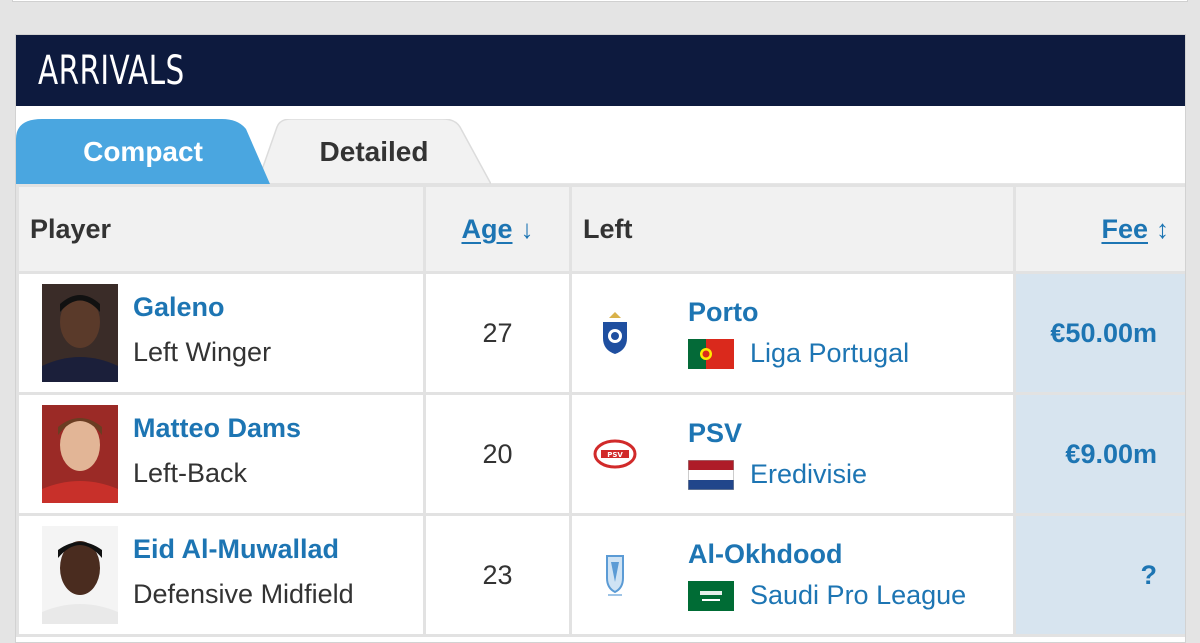 The height and width of the screenshot is (643, 1200). I want to click on league-name: Saudi Pro League, so click(858, 595).